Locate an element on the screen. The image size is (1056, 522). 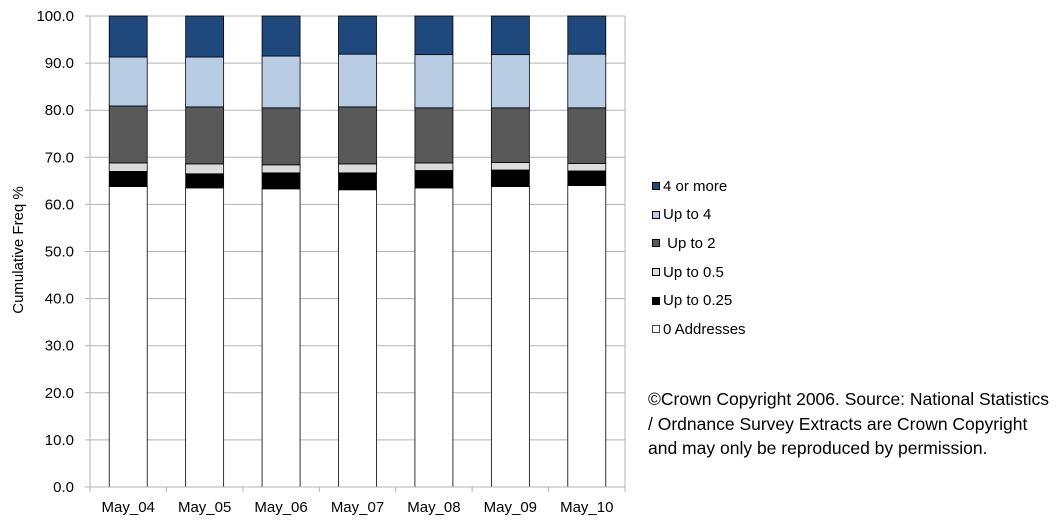
y-tick-label: 0.0 is located at coordinates (63, 487).